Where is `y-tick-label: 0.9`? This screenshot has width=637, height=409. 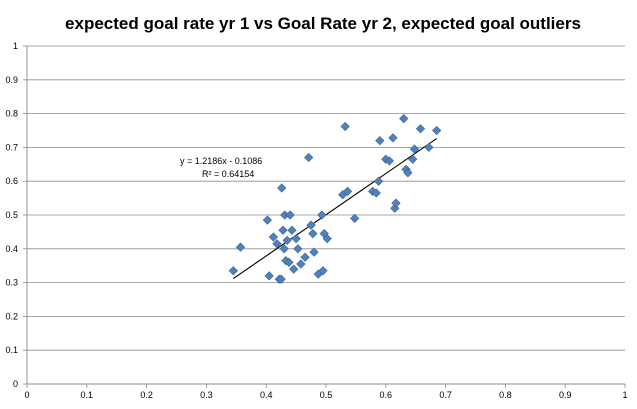 y-tick-label: 0.9 is located at coordinates (11, 80).